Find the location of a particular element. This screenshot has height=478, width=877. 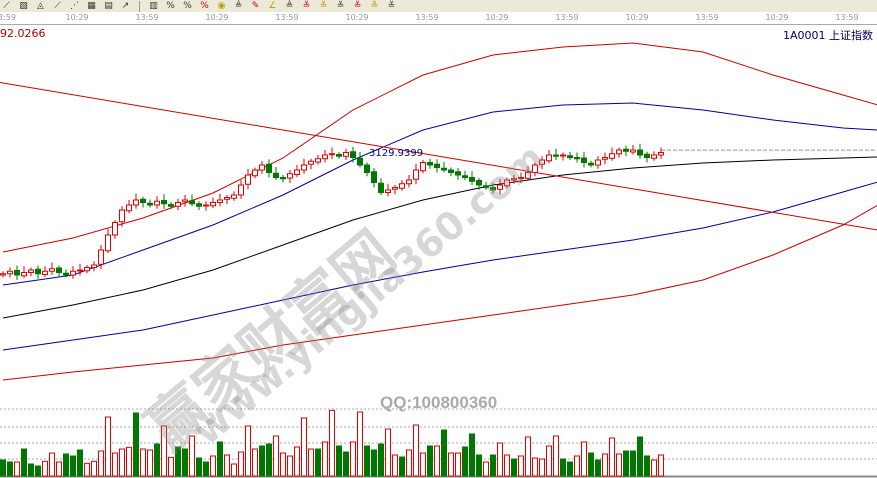

fib-tool-icon: ⋰ is located at coordinates (74, 5).